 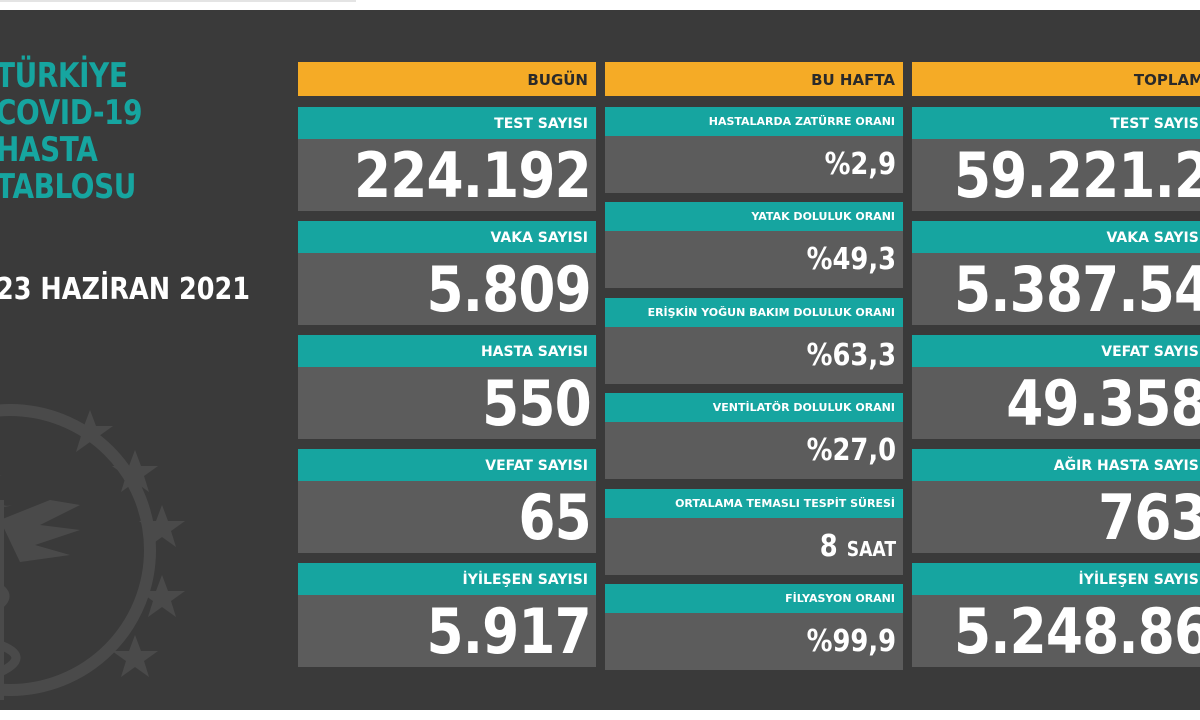 What do you see at coordinates (1056, 79) in the screenshot?
I see `total-header: TOPLAM` at bounding box center [1056, 79].